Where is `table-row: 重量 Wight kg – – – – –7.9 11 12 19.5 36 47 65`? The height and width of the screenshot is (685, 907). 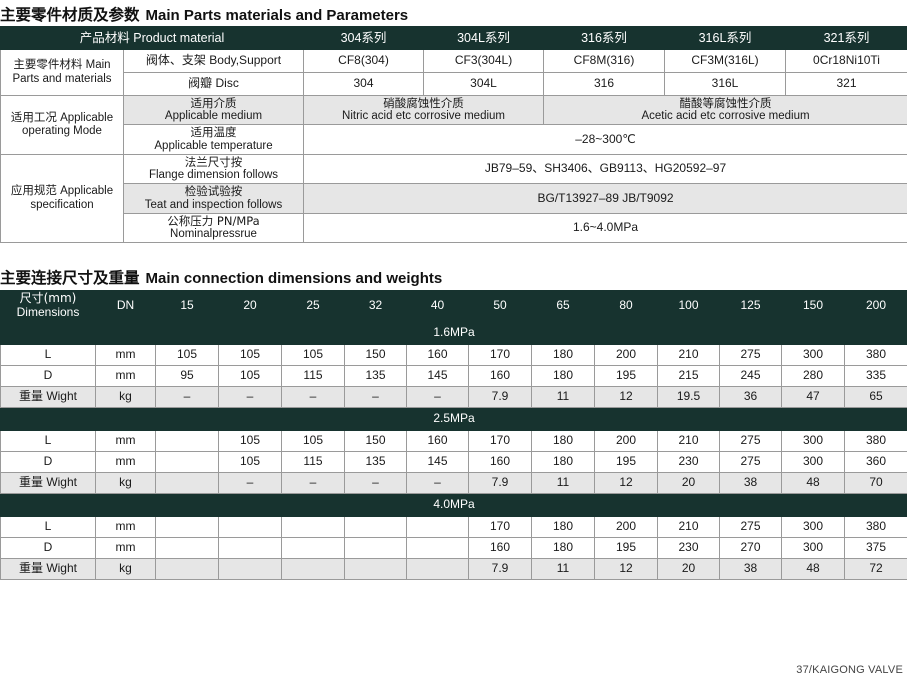 table-row: 重量 Wight kg – – – – –7.9 11 12 19.5 36 47 65 is located at coordinates (453, 396).